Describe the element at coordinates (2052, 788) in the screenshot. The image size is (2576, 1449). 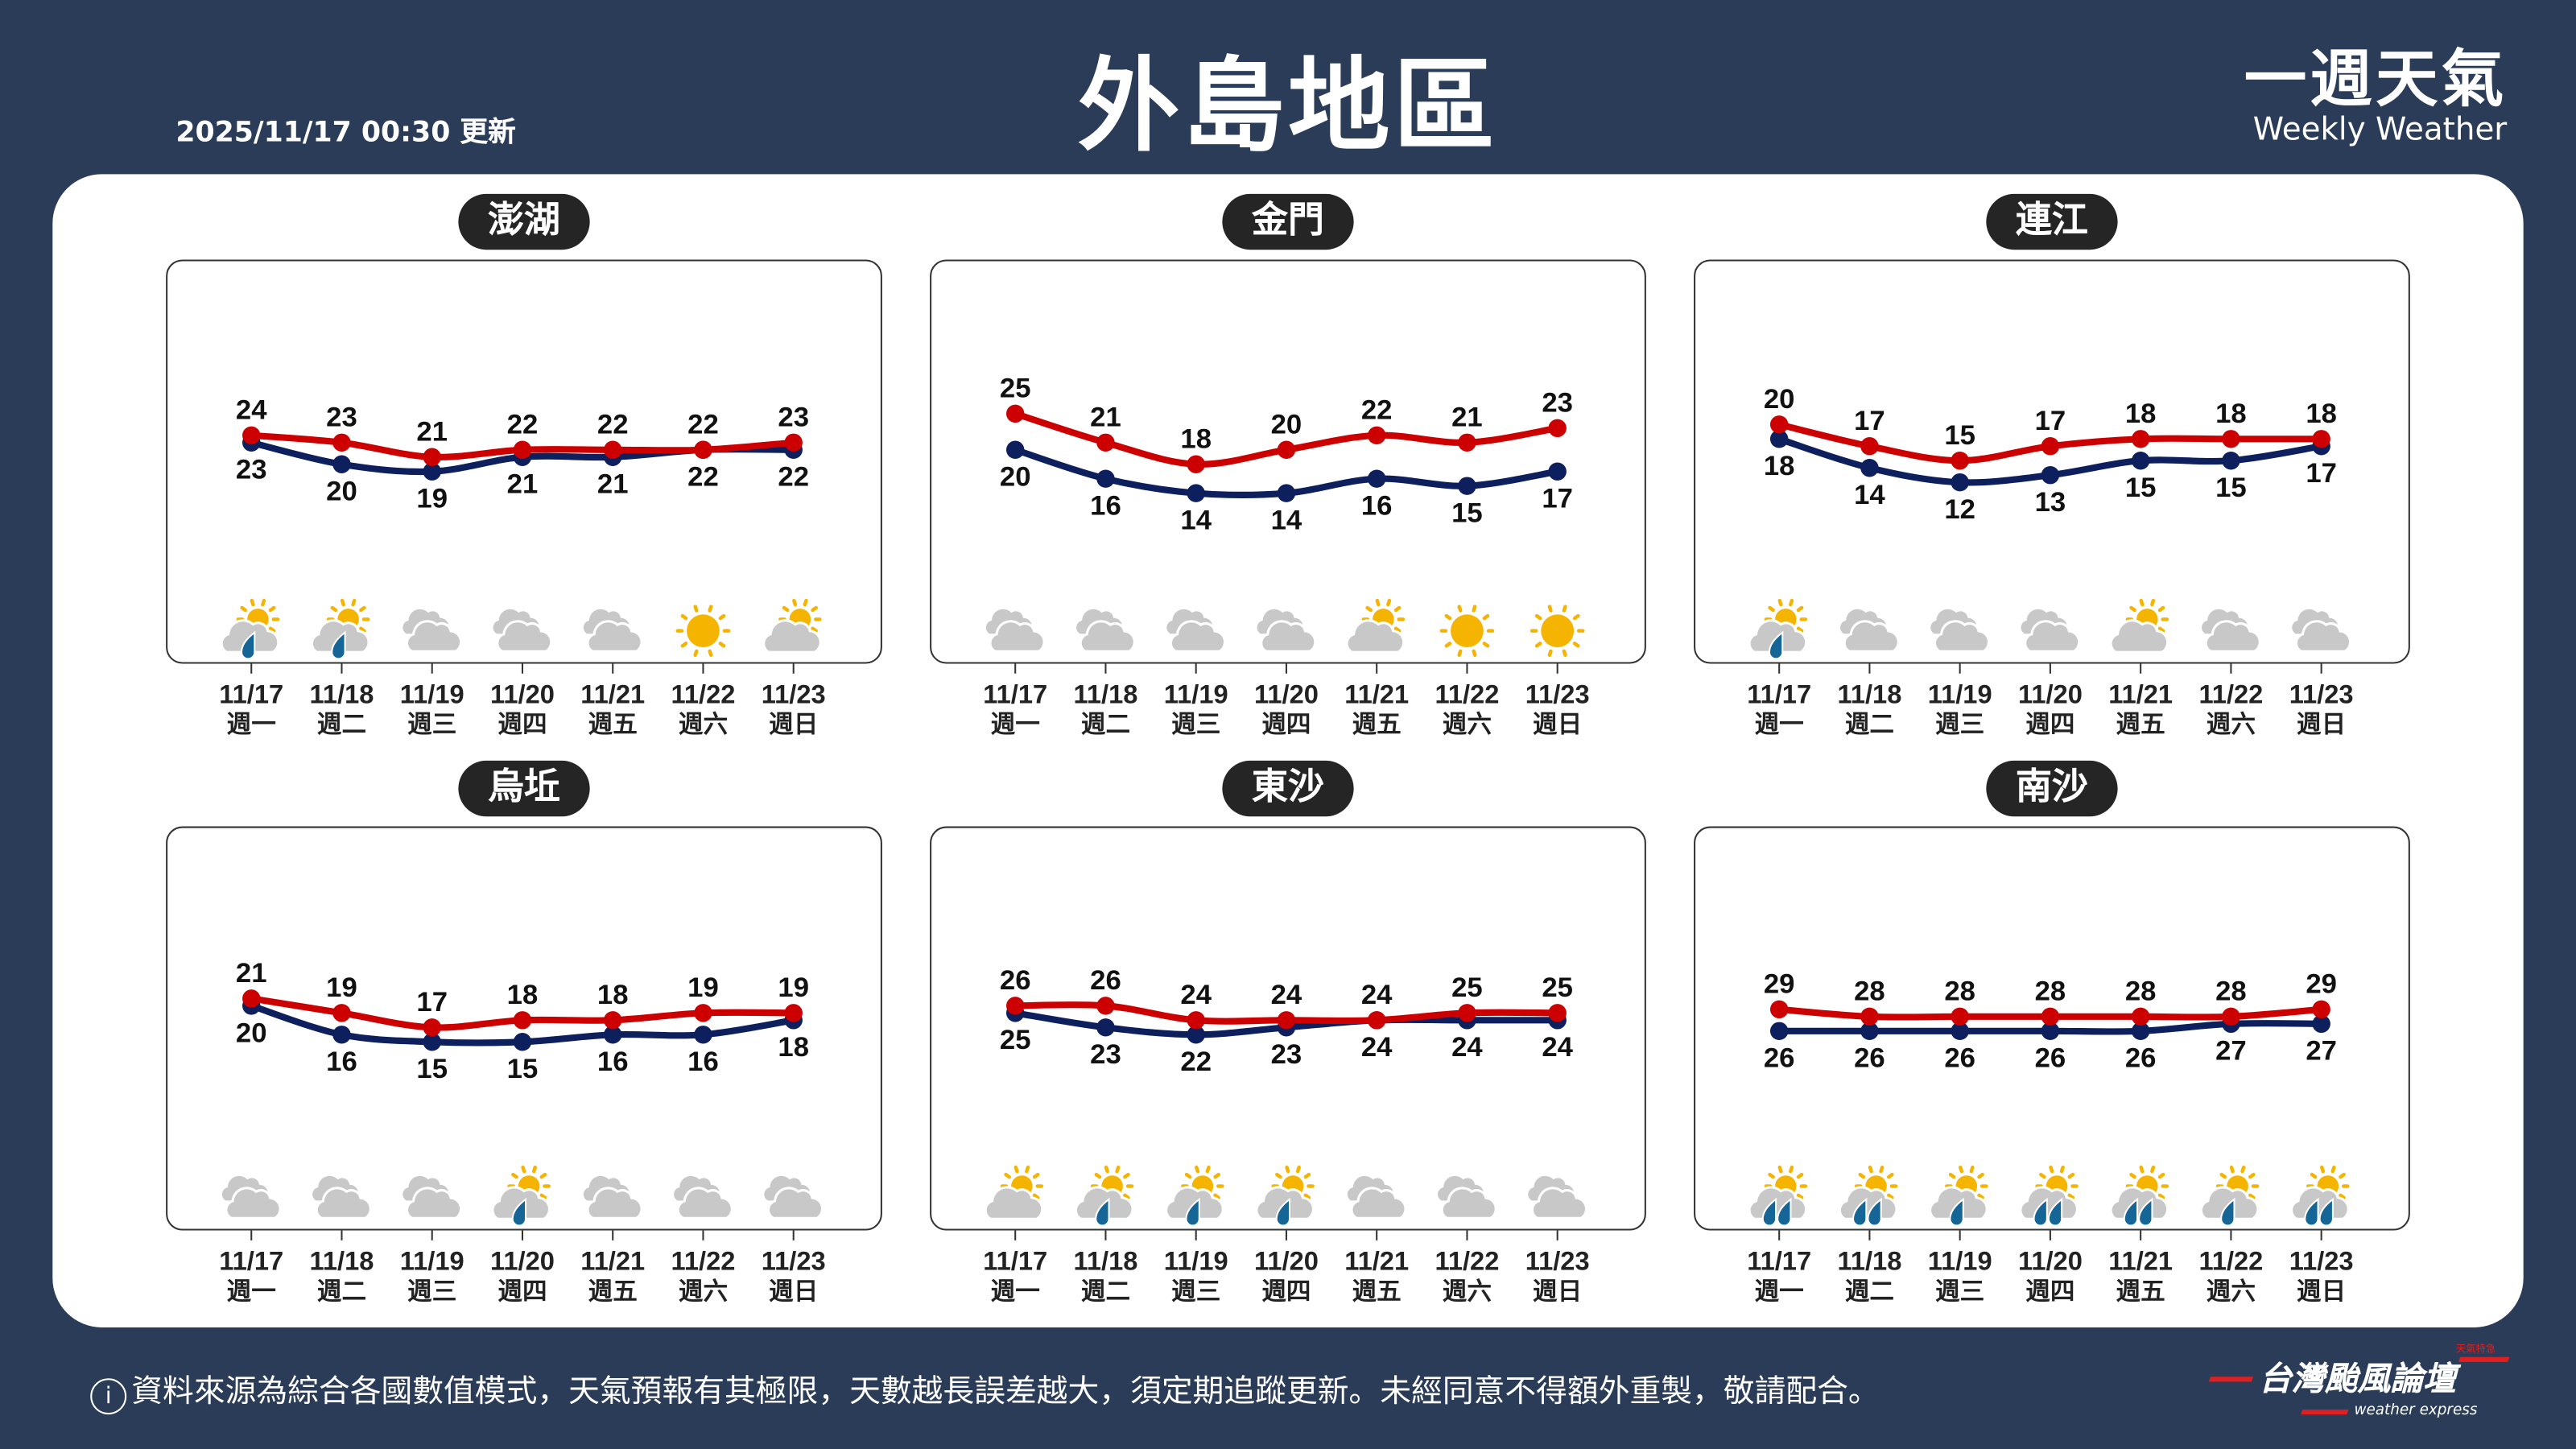
I see `region-title: 南沙` at that location.